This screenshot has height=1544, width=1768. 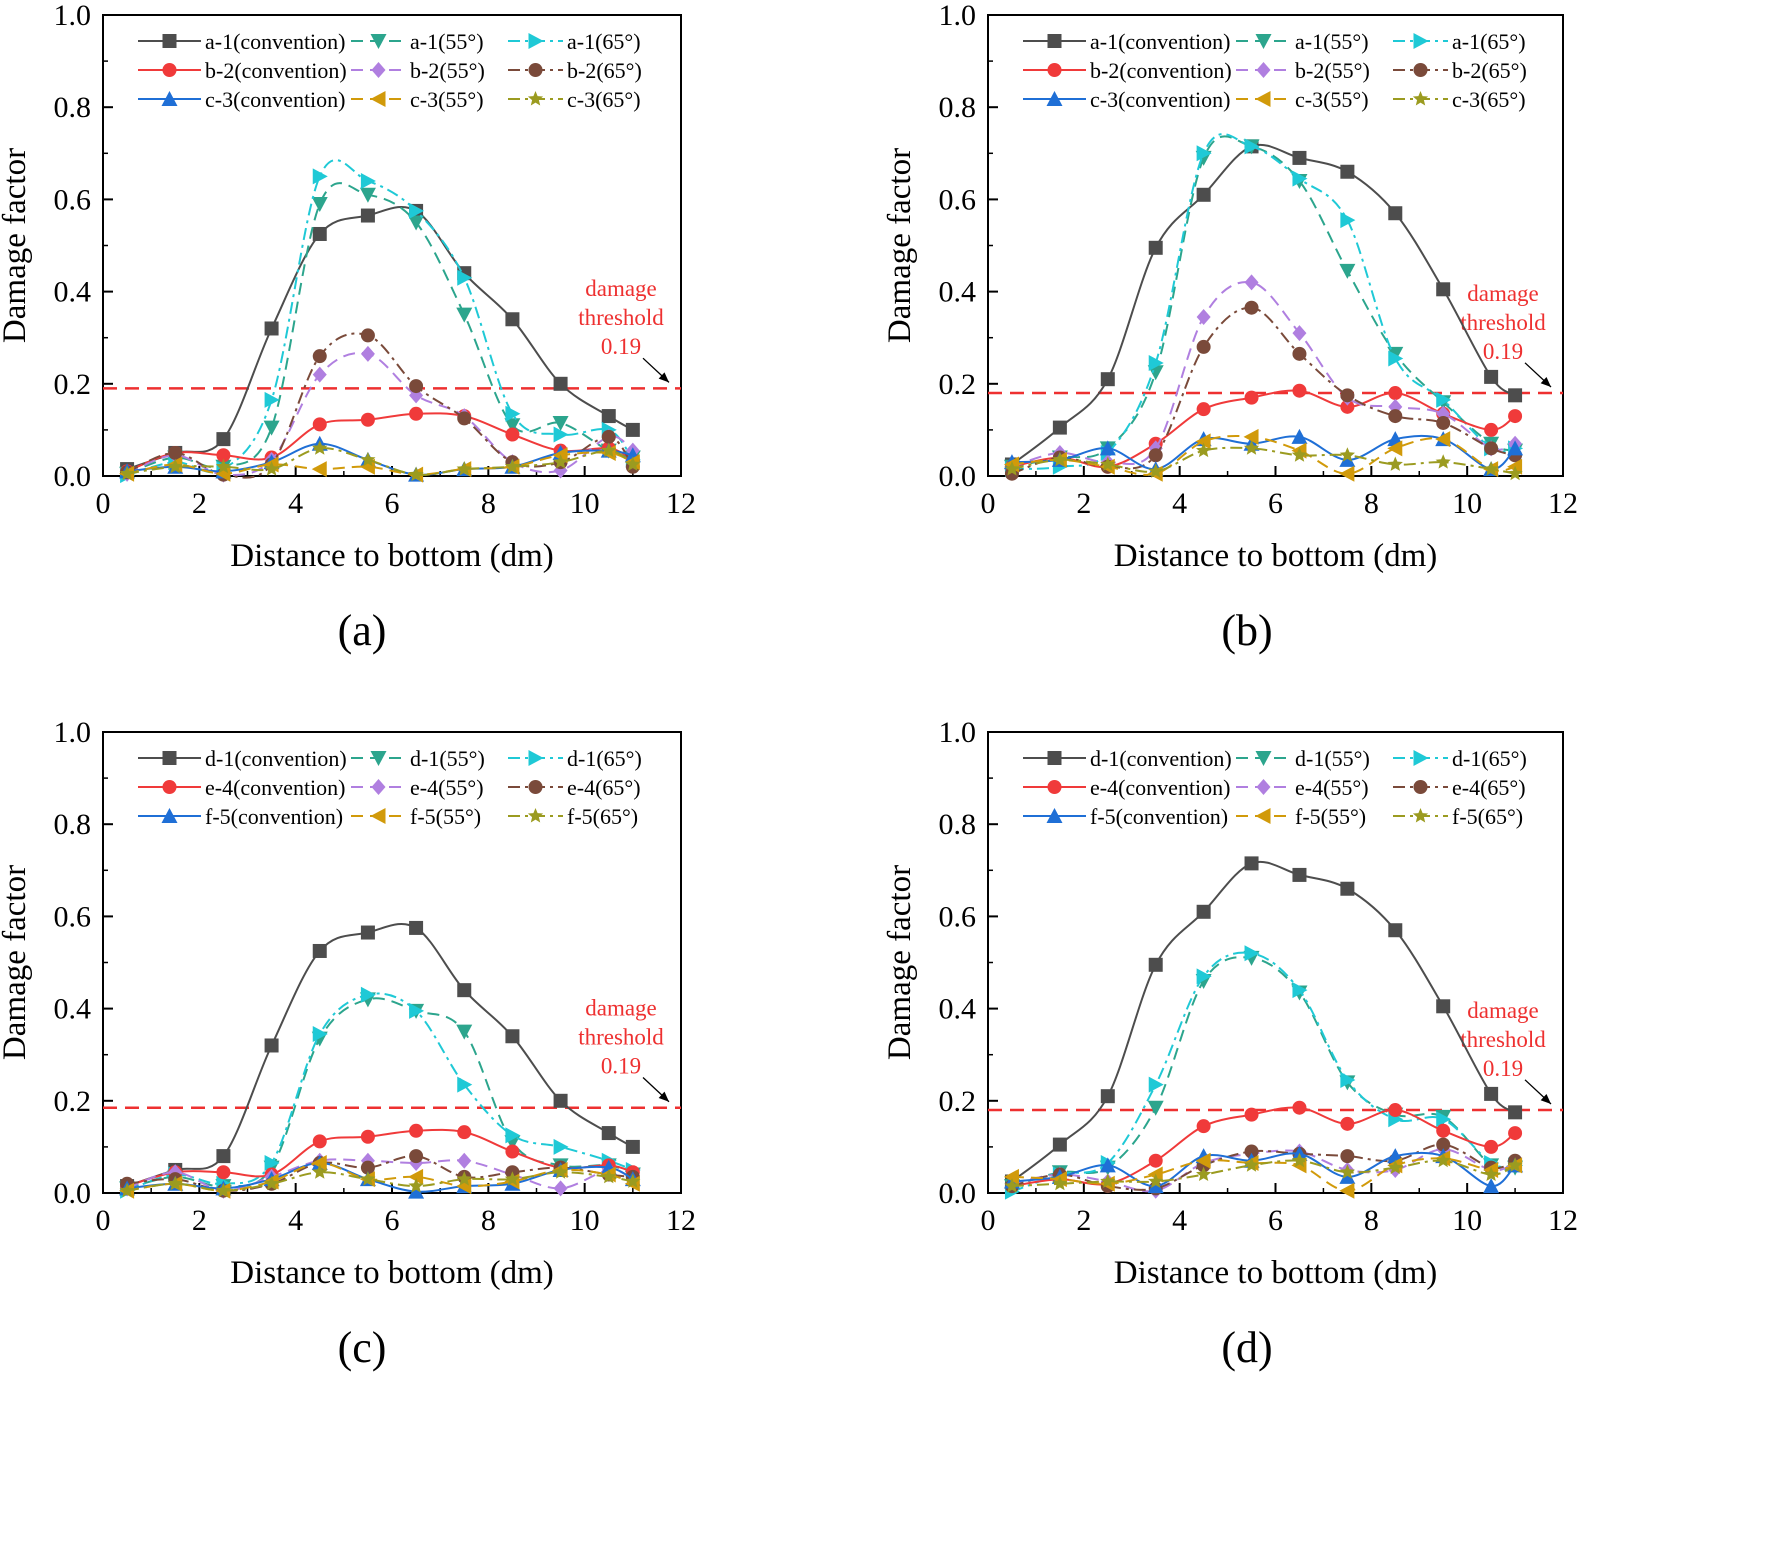 What do you see at coordinates (447, 99) in the screenshot?
I see `legend-label: c-3(55°)` at bounding box center [447, 99].